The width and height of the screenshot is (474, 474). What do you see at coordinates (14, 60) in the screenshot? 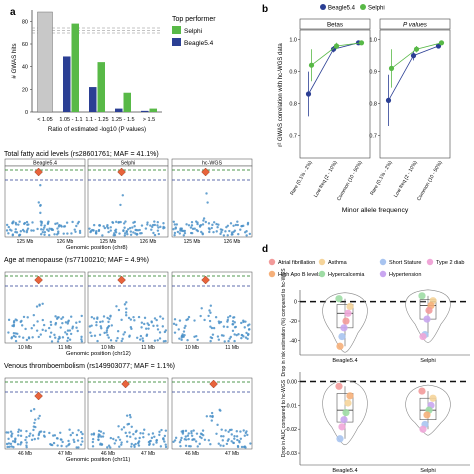
I see `y-axis-title: # GWAS hits` at bounding box center [14, 60].